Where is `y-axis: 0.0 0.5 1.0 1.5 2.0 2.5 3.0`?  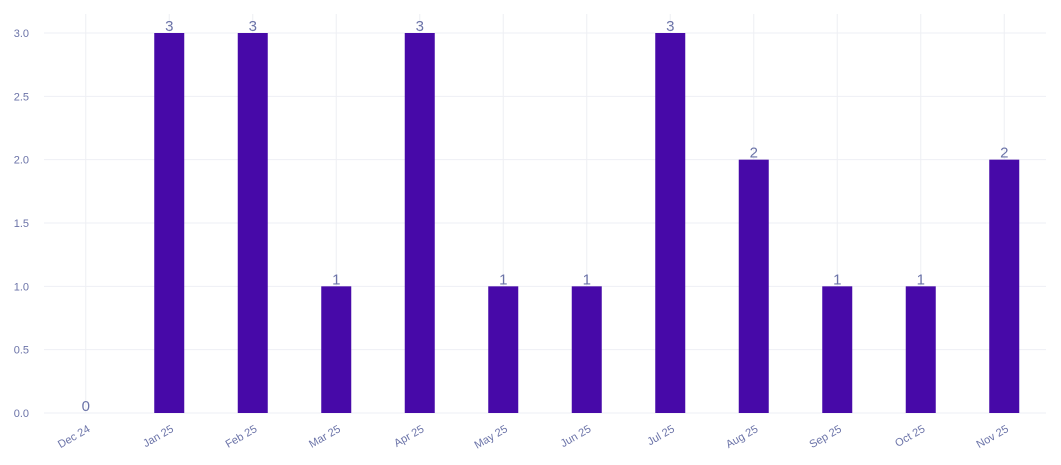 y-axis: 0.0 0.5 1.0 1.5 2.0 2.5 3.0 is located at coordinates (21, 224).